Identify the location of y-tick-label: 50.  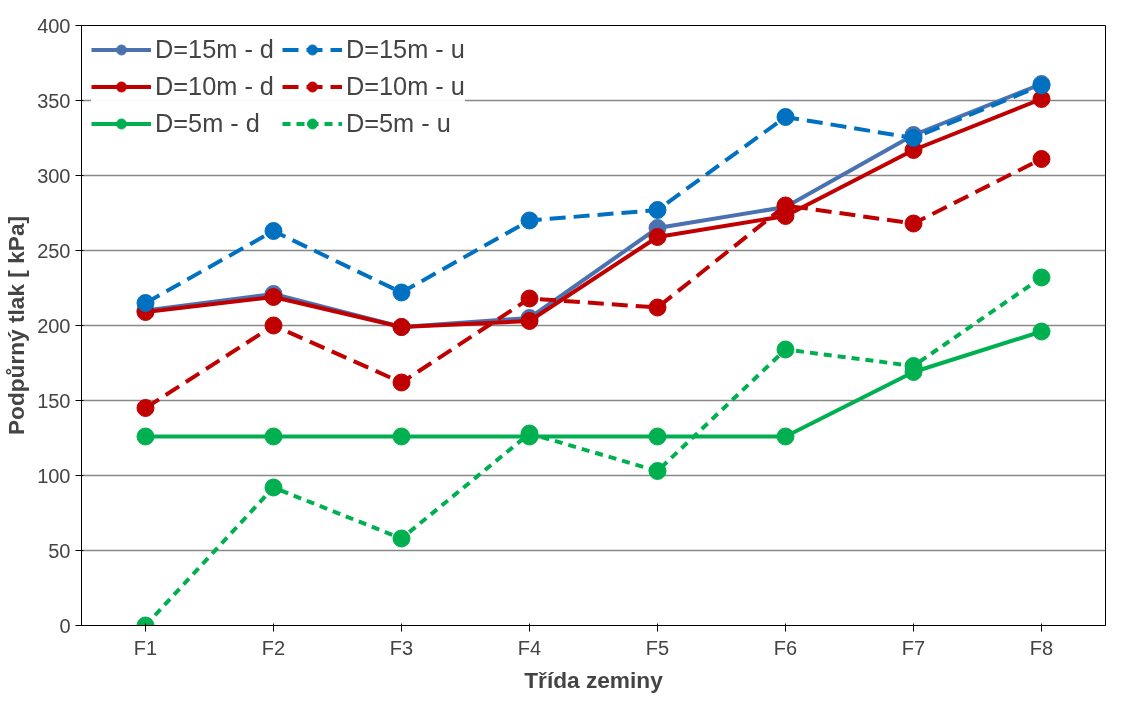
(59, 550).